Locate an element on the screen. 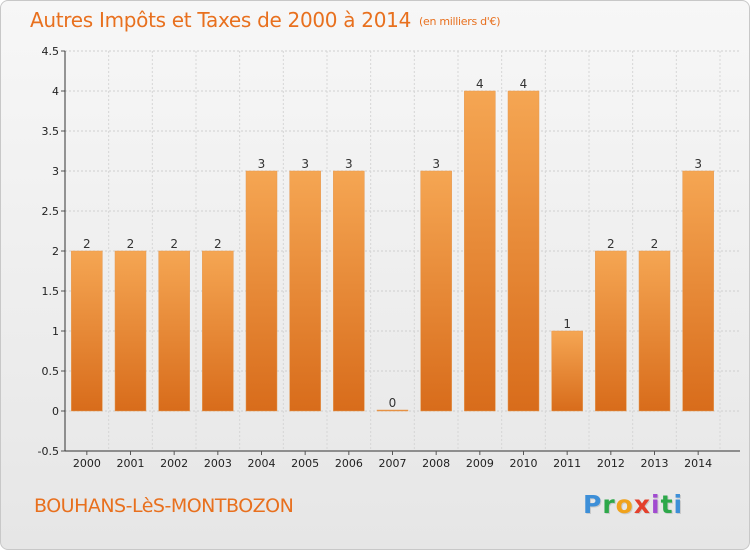  x-tick-label: 2008 is located at coordinates (436, 463).